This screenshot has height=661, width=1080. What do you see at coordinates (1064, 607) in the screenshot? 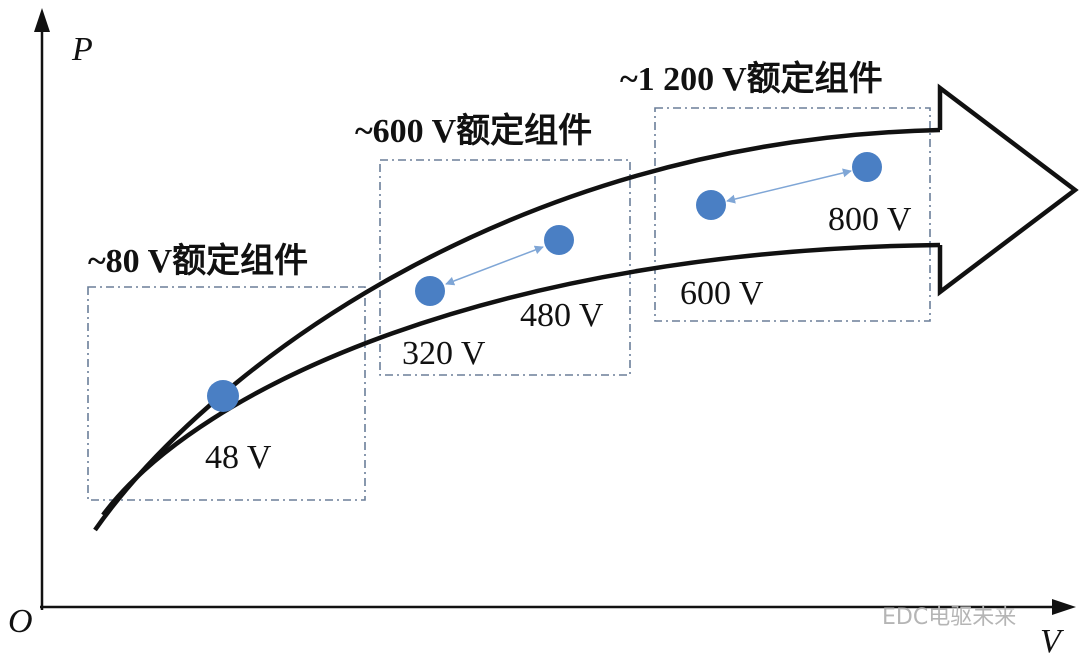
I see `x-axis-arrow` at bounding box center [1064, 607].